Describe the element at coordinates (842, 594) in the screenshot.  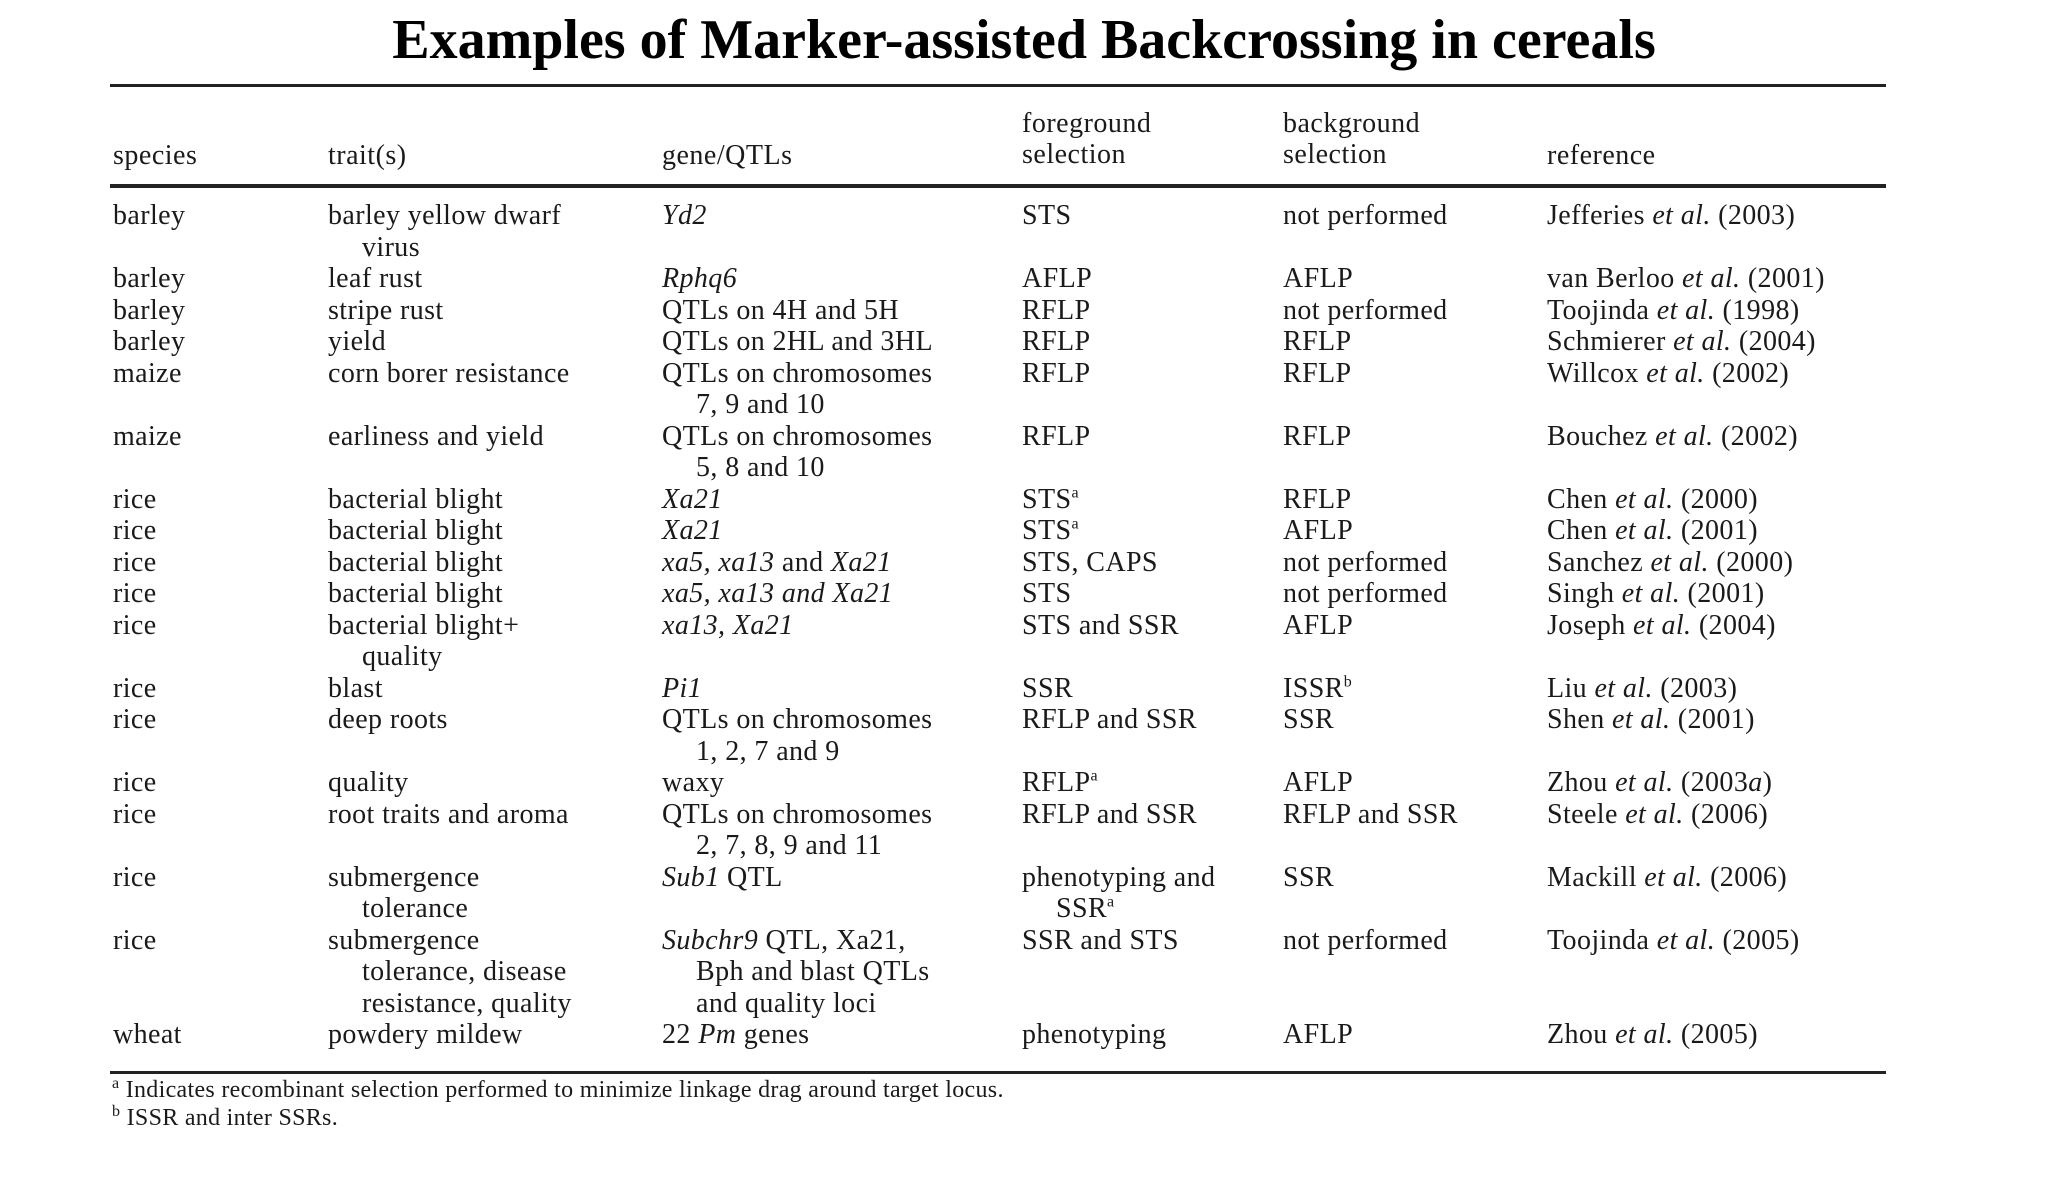
I see `gene-line: xa5, xa13 and Xa21` at that location.